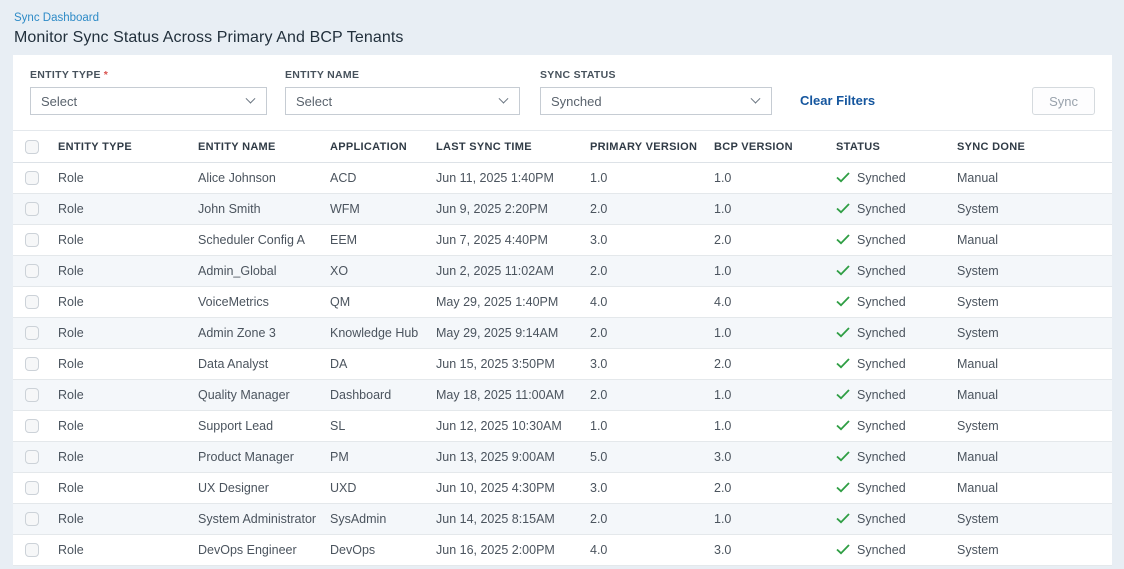  I want to click on cell-entity-name: UX Designer, so click(264, 488).